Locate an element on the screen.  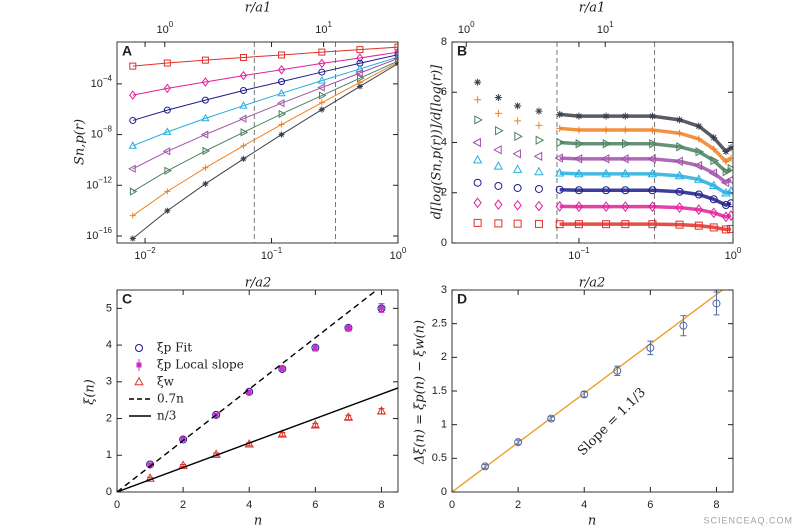
axes-frame is located at coordinates (257, 142).